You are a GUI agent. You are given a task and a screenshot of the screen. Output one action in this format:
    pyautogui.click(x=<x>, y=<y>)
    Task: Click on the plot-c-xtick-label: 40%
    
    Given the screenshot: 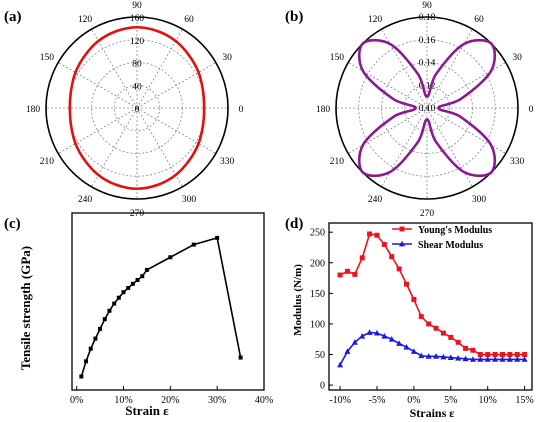 What is the action you would take?
    pyautogui.click(x=264, y=400)
    